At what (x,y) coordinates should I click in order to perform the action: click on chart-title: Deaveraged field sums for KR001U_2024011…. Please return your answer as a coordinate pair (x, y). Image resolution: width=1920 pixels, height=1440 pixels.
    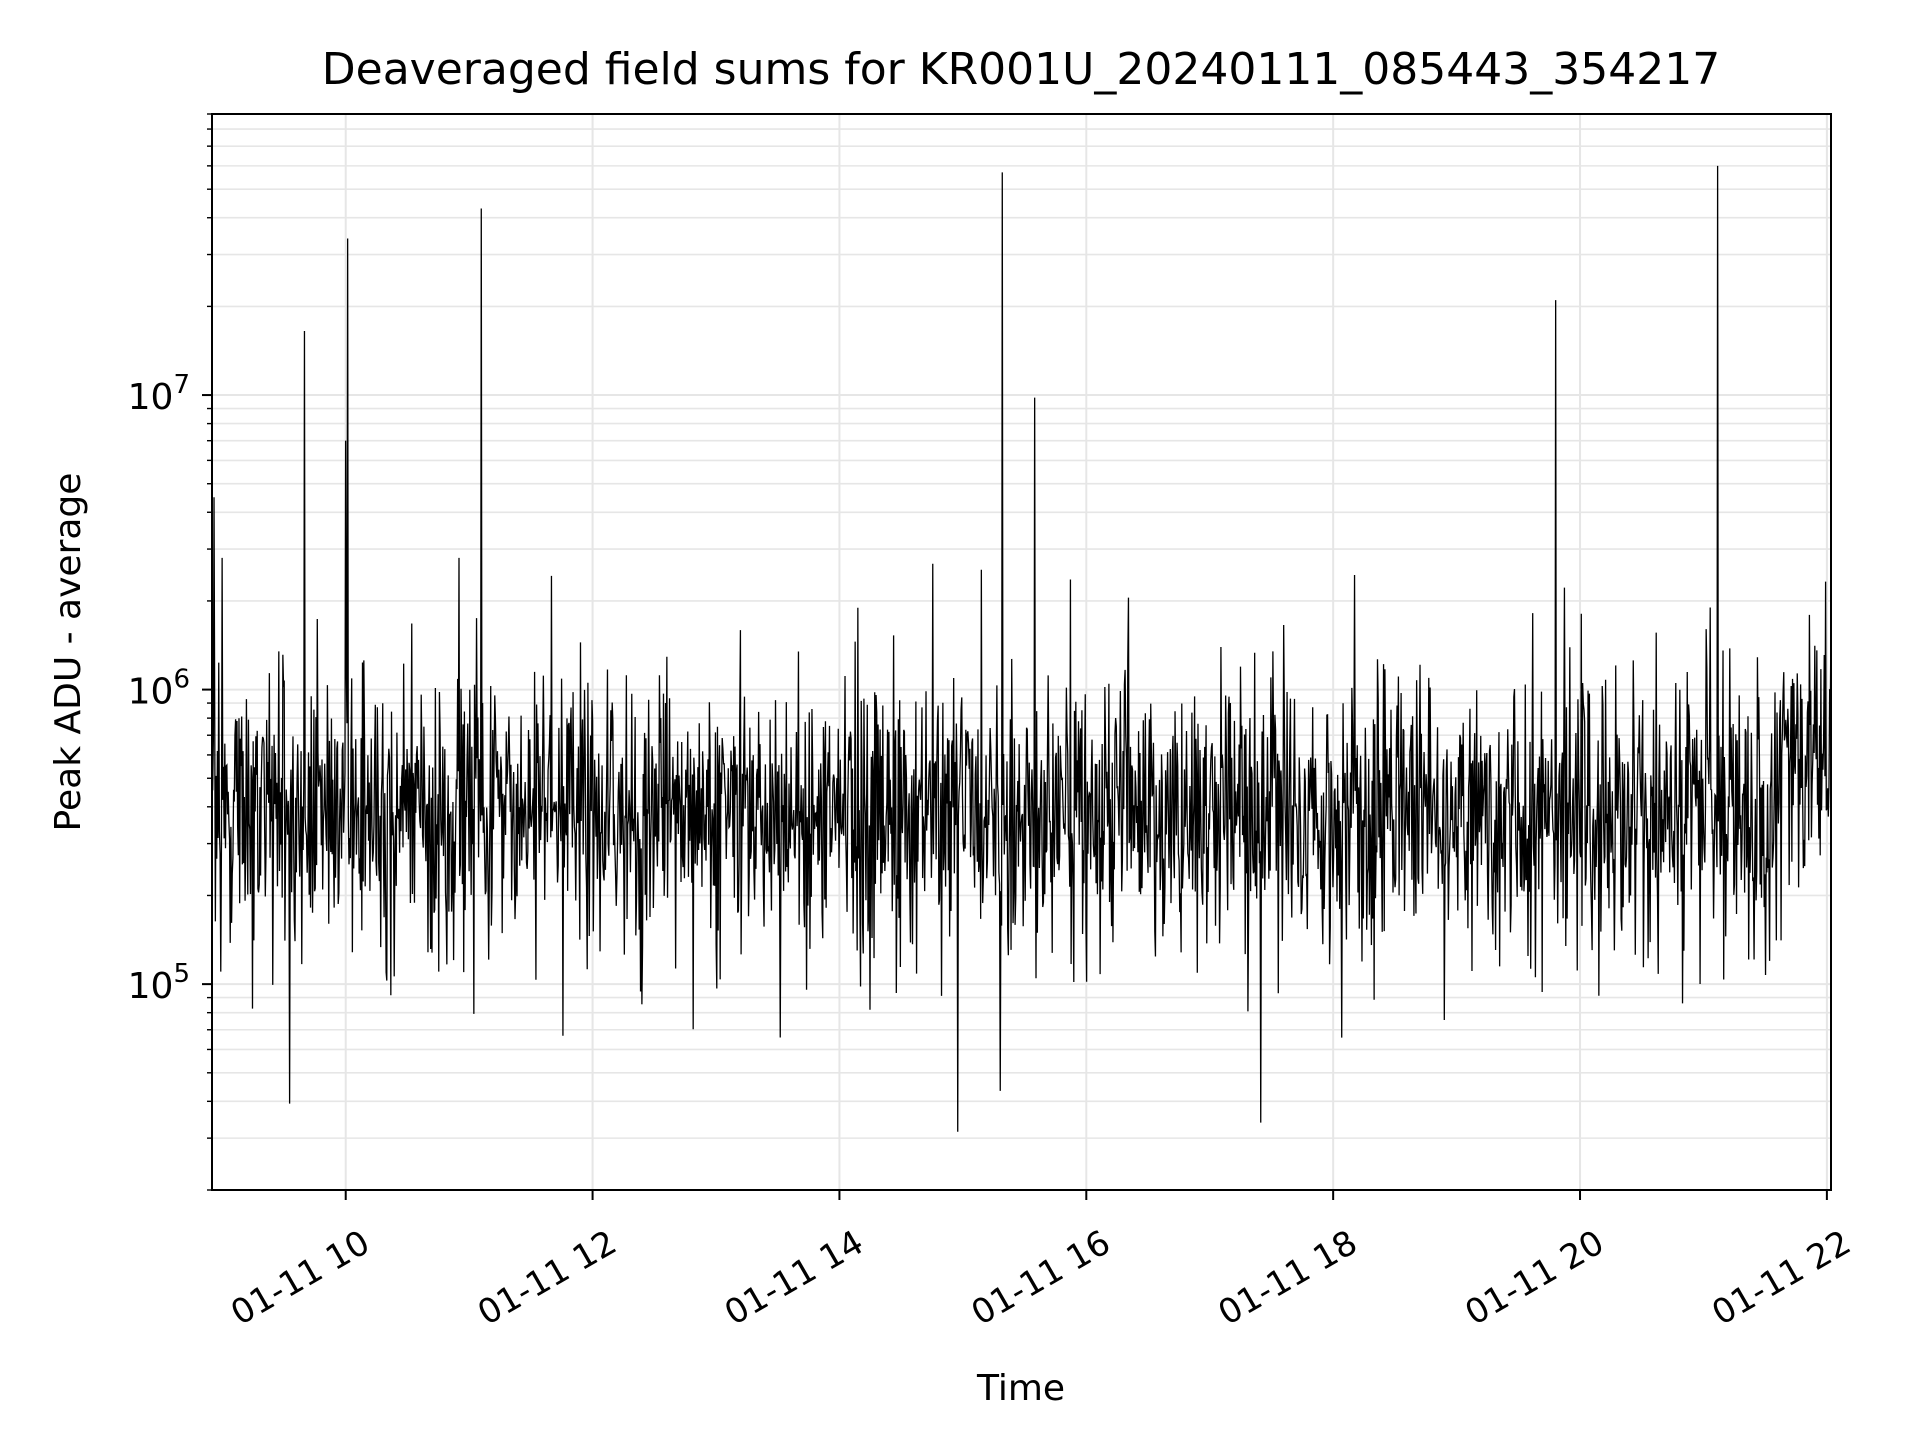
    Looking at the image, I should click on (1021, 69).